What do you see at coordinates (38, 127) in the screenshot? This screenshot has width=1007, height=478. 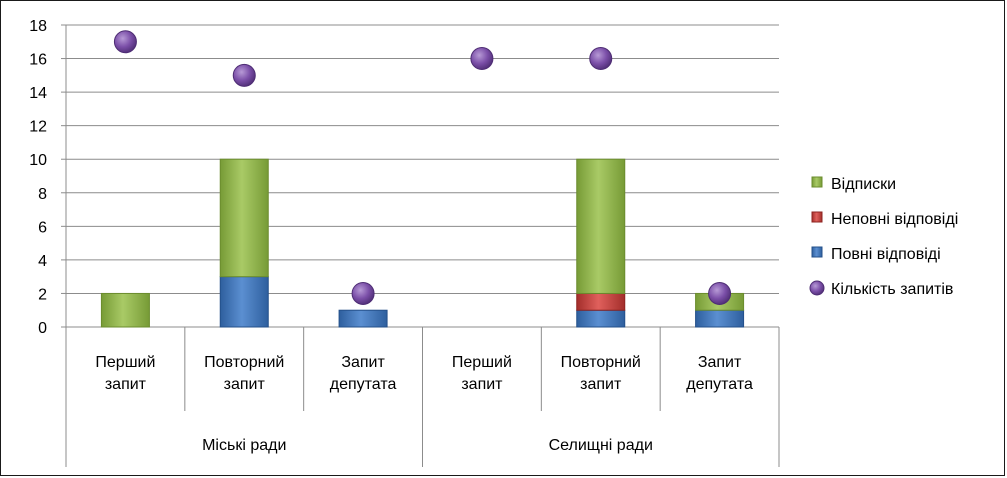 I see `y-tick-label: 12` at bounding box center [38, 127].